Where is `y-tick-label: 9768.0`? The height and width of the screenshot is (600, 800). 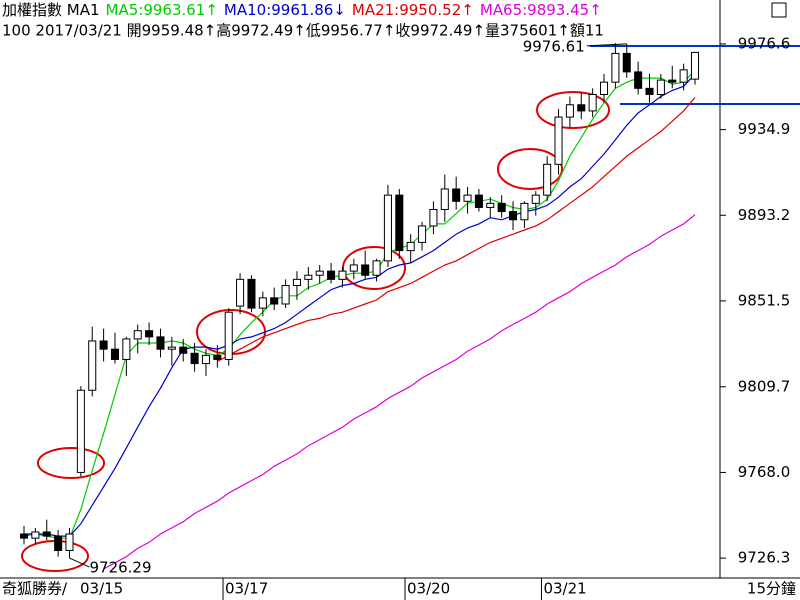
y-tick-label: 9768.0 is located at coordinates (764, 472).